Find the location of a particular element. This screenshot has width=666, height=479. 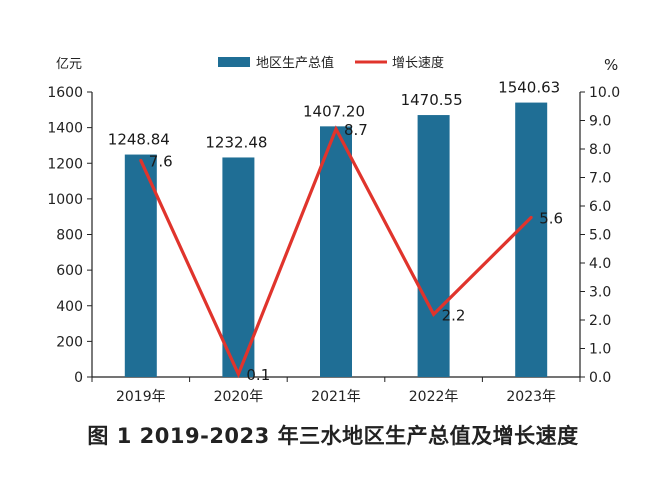

left-axis-unit-label: 亿元 is located at coordinates (69, 64).